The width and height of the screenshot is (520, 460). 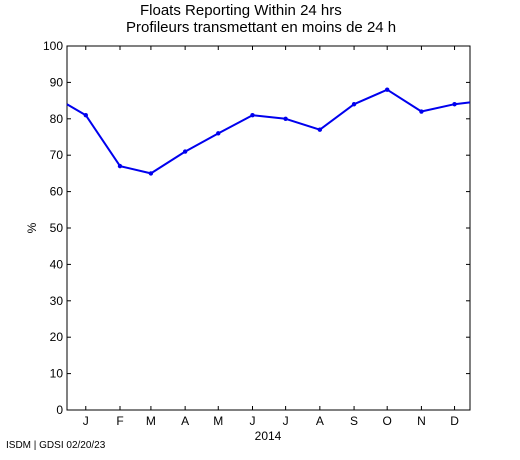 I want to click on footer-credit: ISDM | GDSI 02/20/23, so click(x=56, y=445).